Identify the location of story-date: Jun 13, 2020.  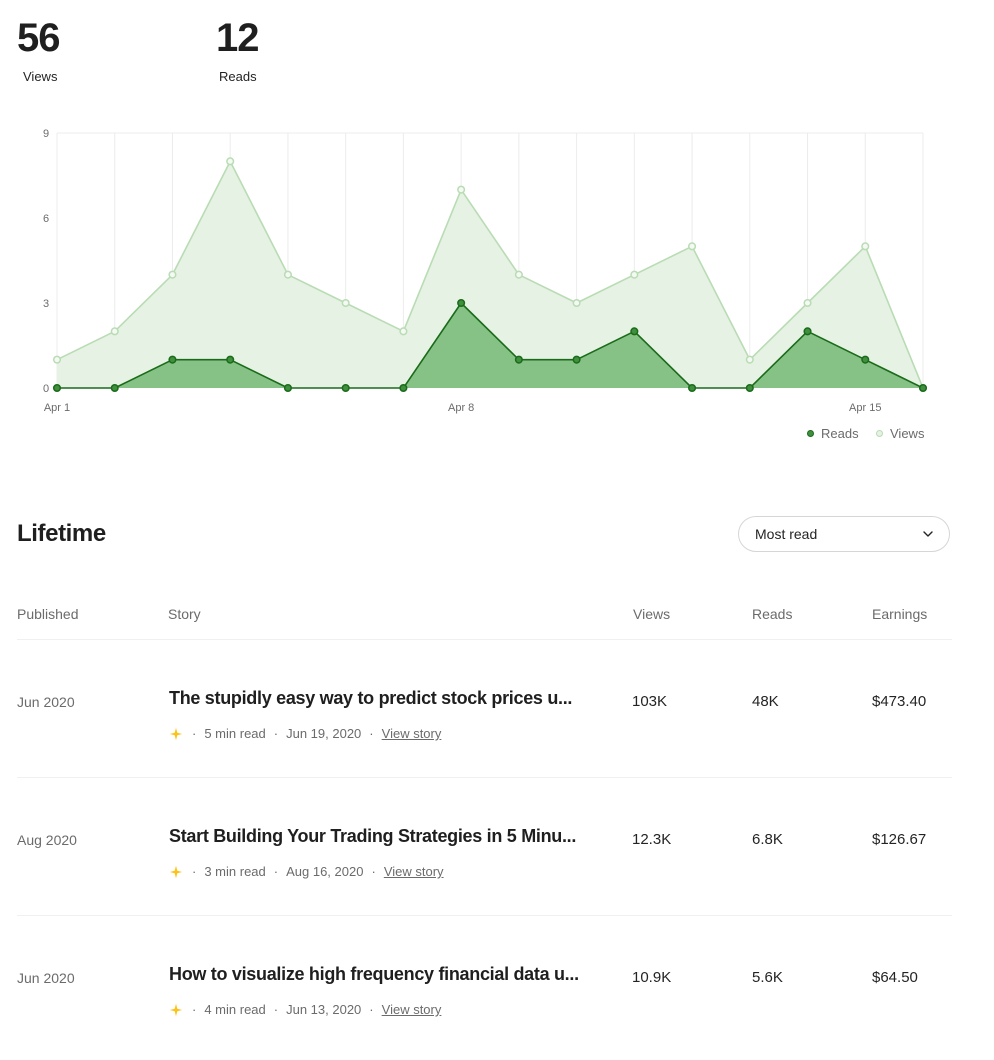
(324, 1009).